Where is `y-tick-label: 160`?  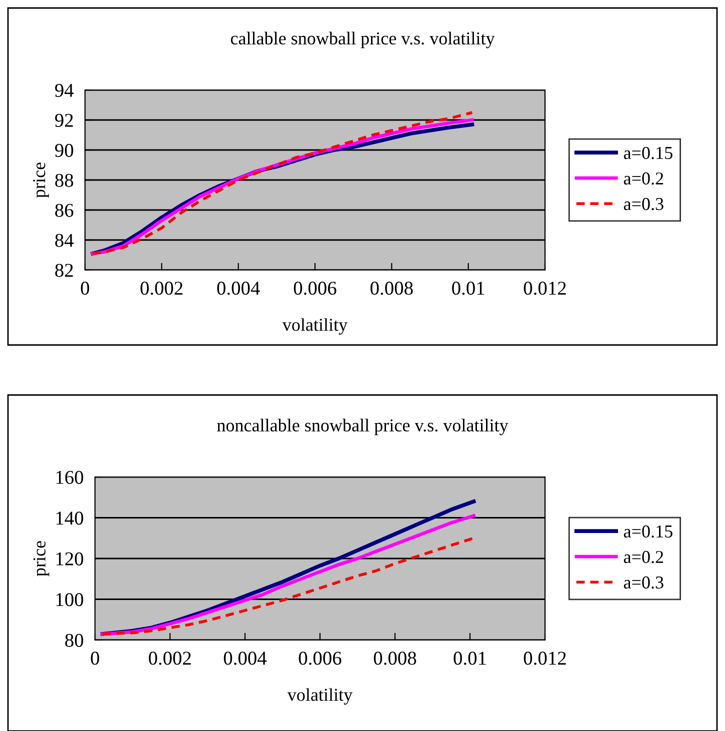 y-tick-label: 160 is located at coordinates (70, 477).